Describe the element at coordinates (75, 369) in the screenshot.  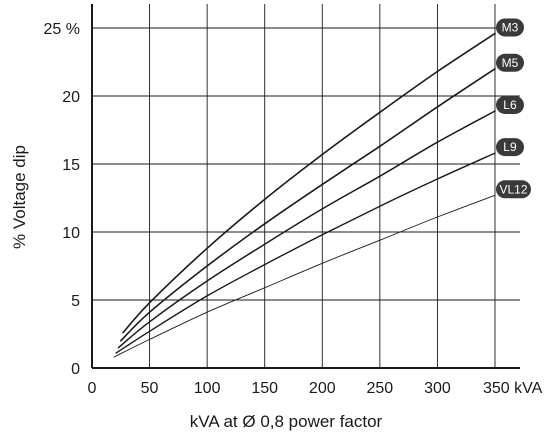
I see `y-tick-label: 0` at that location.